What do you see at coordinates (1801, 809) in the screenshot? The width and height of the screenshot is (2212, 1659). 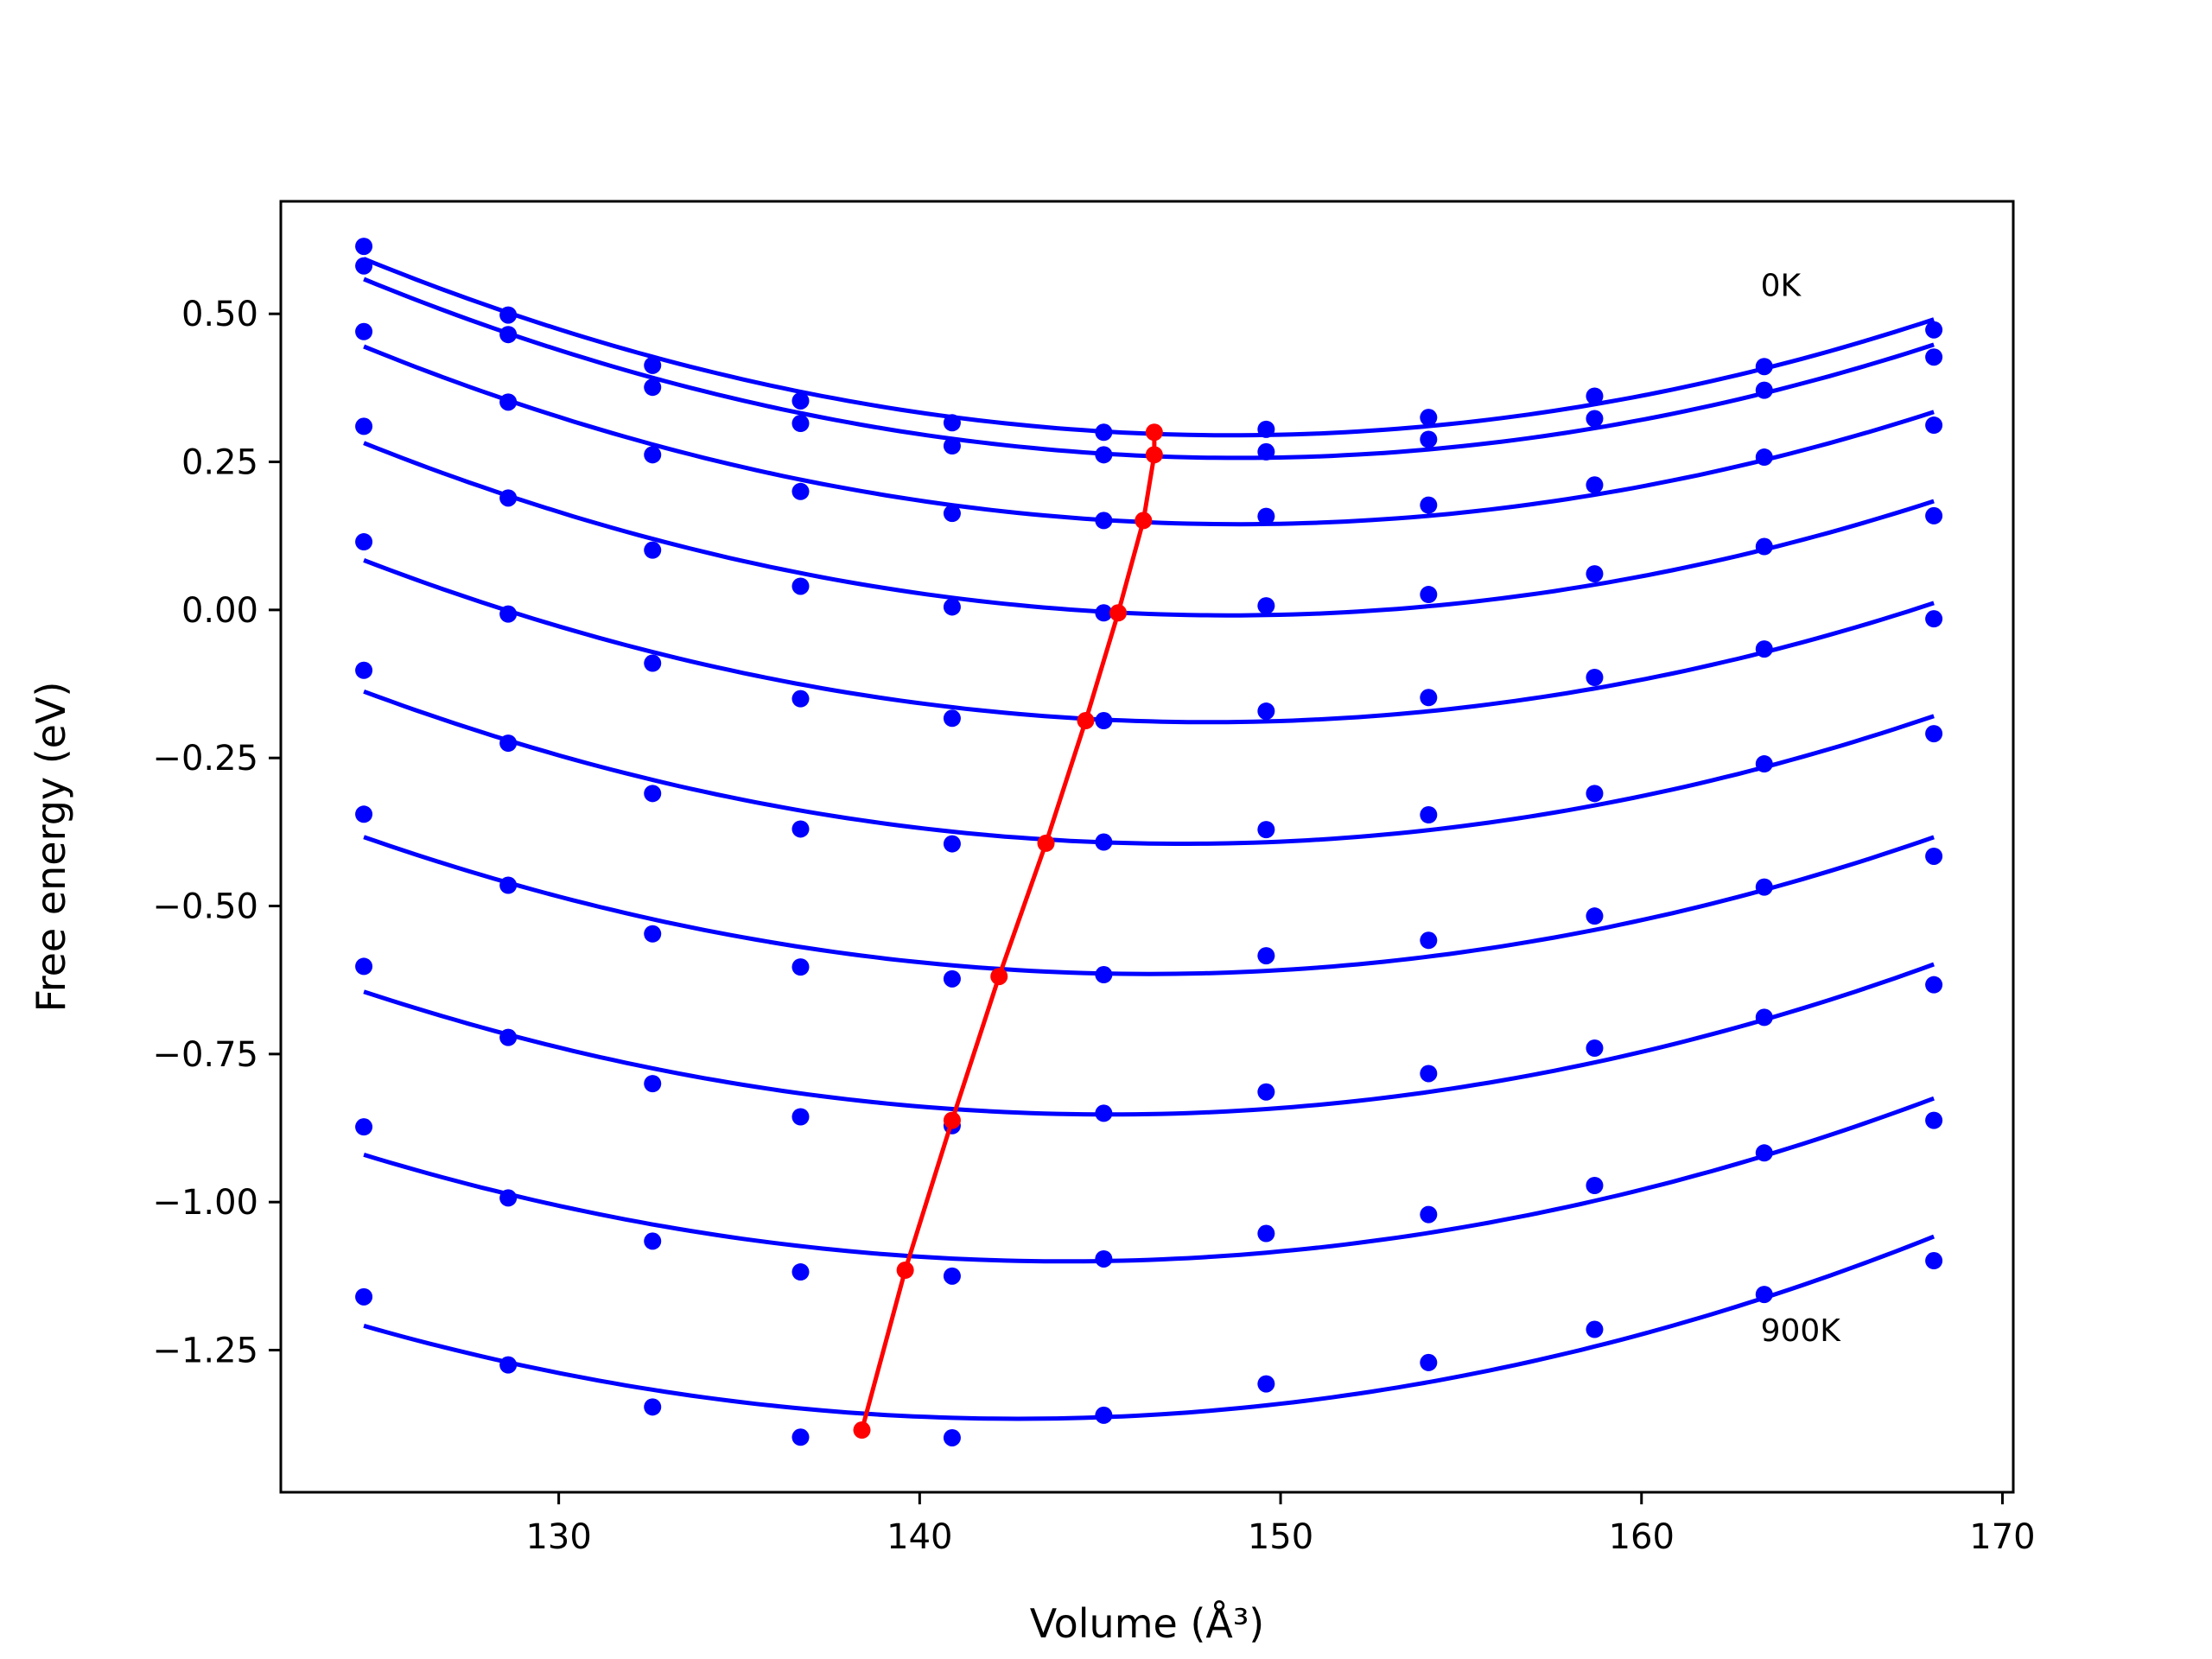 I see `annotations: 0K 900K` at bounding box center [1801, 809].